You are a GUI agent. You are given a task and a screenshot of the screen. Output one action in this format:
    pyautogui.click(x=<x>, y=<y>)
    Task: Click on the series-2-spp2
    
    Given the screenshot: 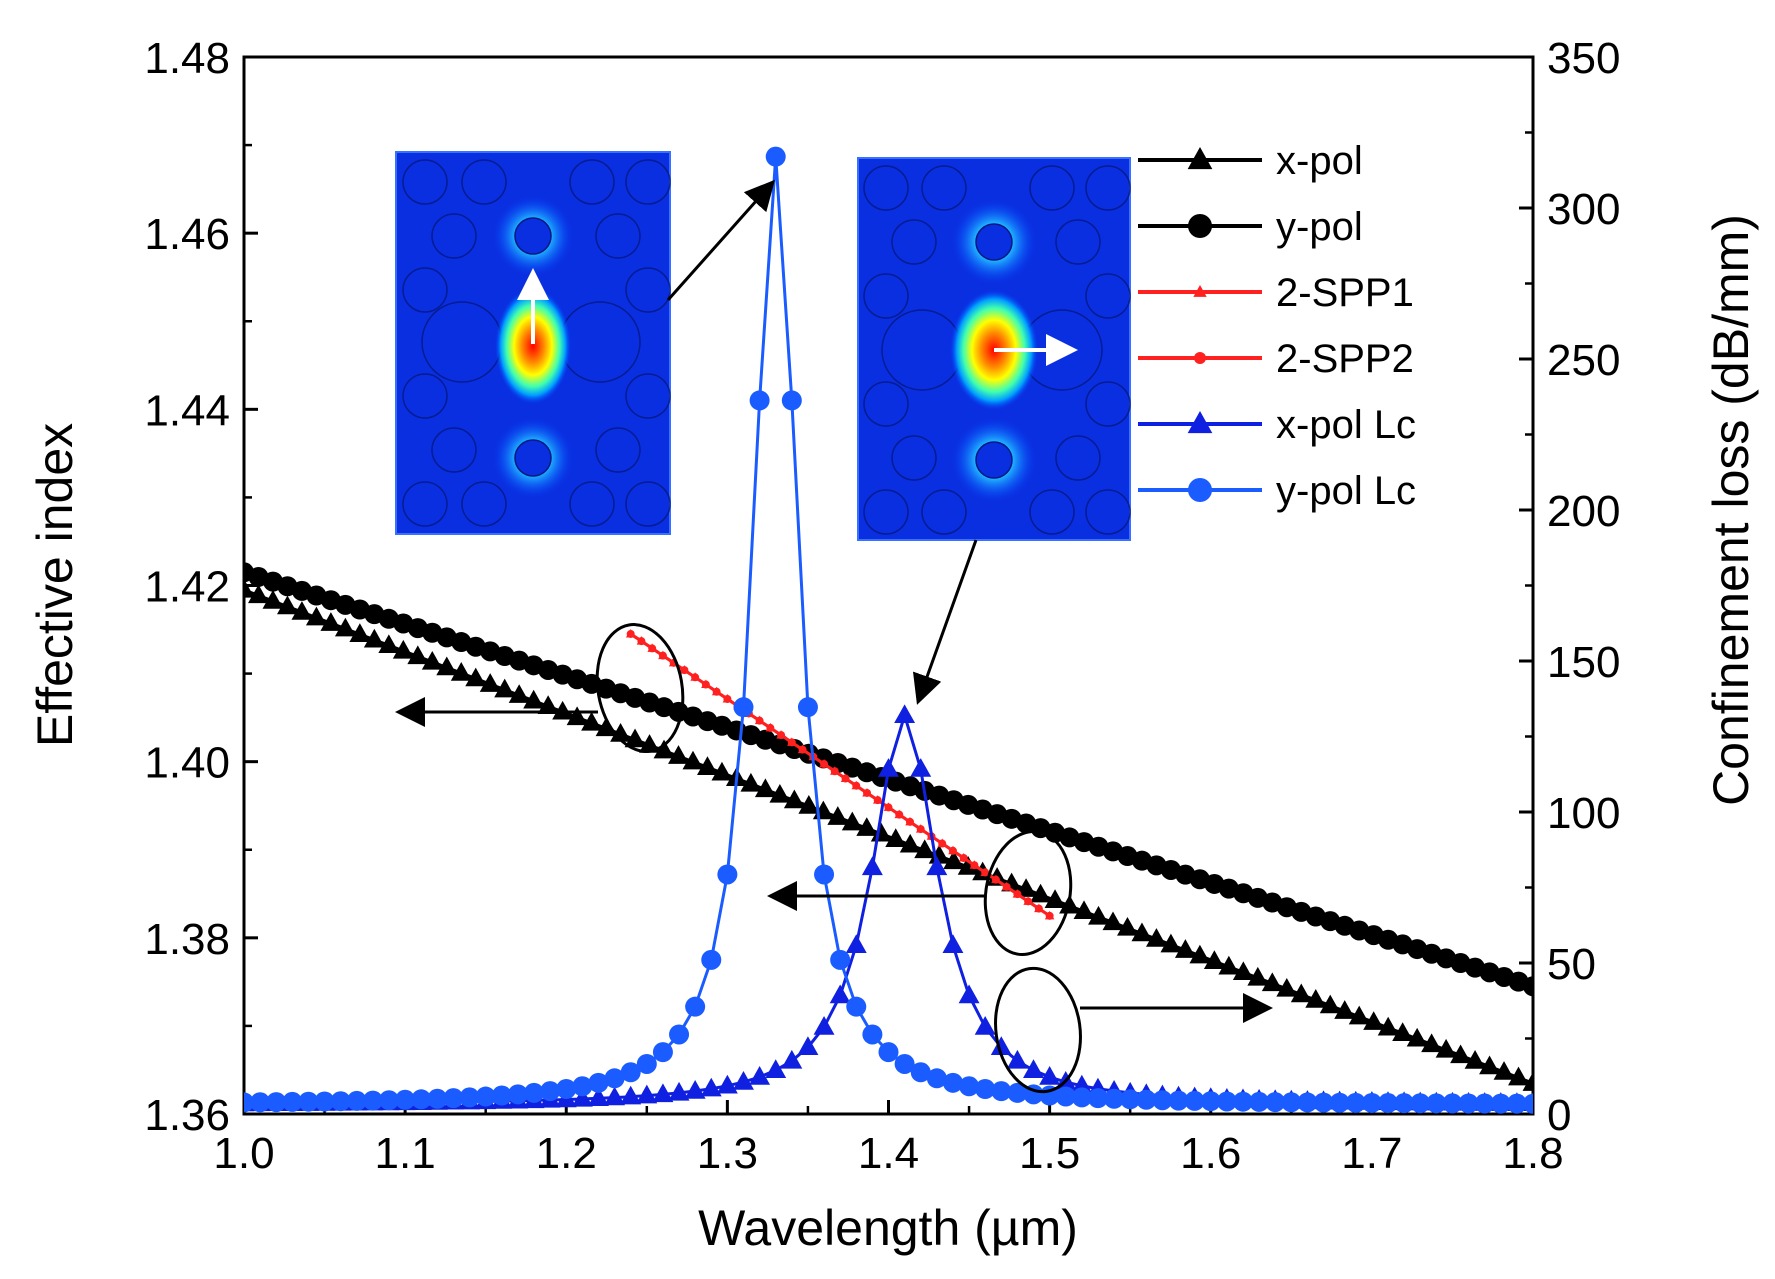 What is the action you would take?
    pyautogui.click(x=840, y=774)
    